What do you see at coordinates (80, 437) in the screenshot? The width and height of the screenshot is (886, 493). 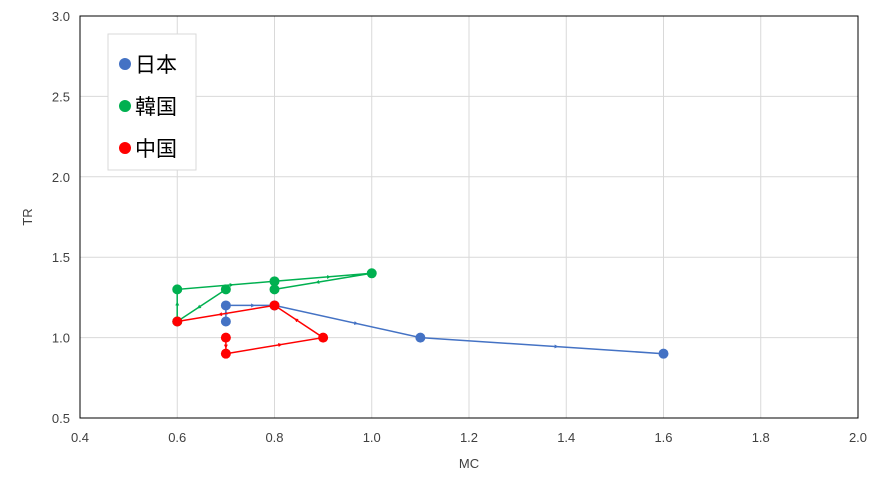 I see `x-tick-label: 0.4` at bounding box center [80, 437].